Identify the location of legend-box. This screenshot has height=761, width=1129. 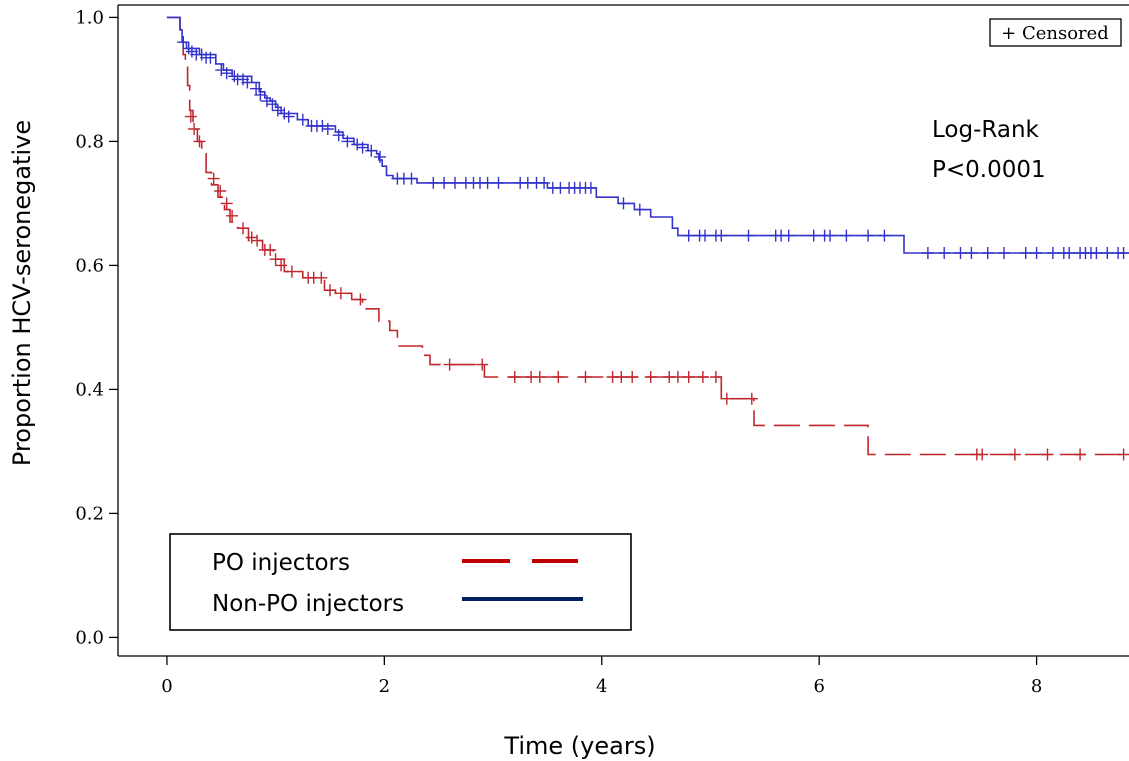
(400, 582).